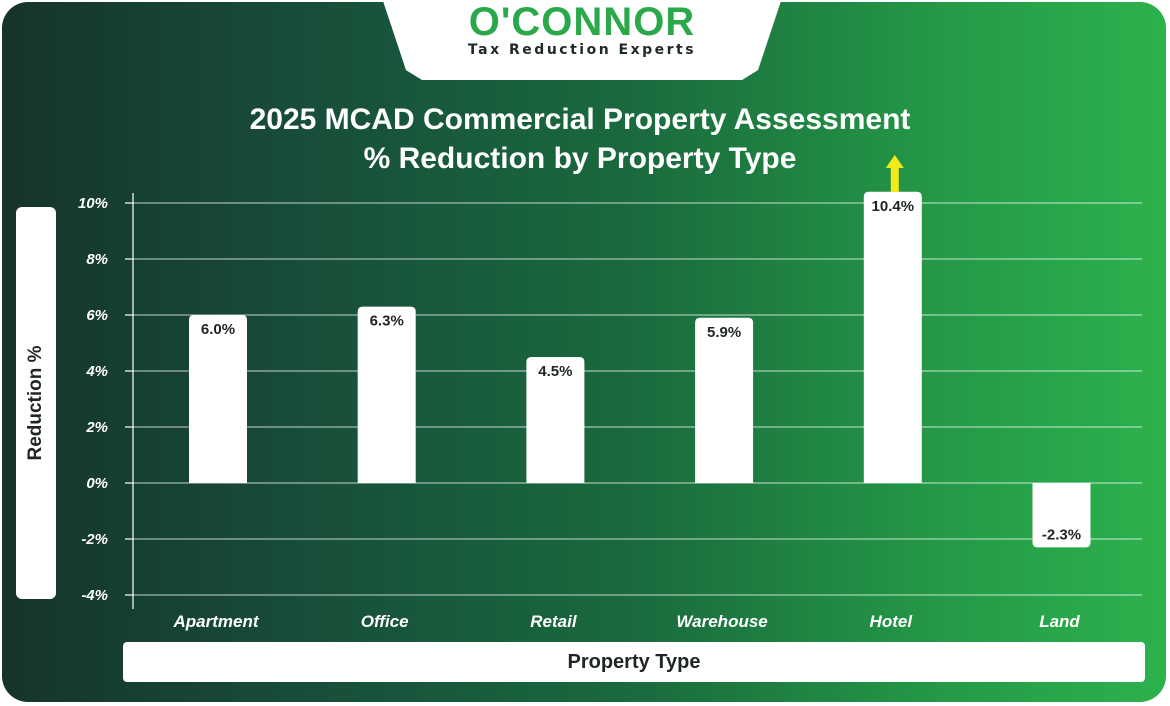 The image size is (1170, 706). I want to click on chart-subtitle: % Reduction by Property Type, so click(580, 158).